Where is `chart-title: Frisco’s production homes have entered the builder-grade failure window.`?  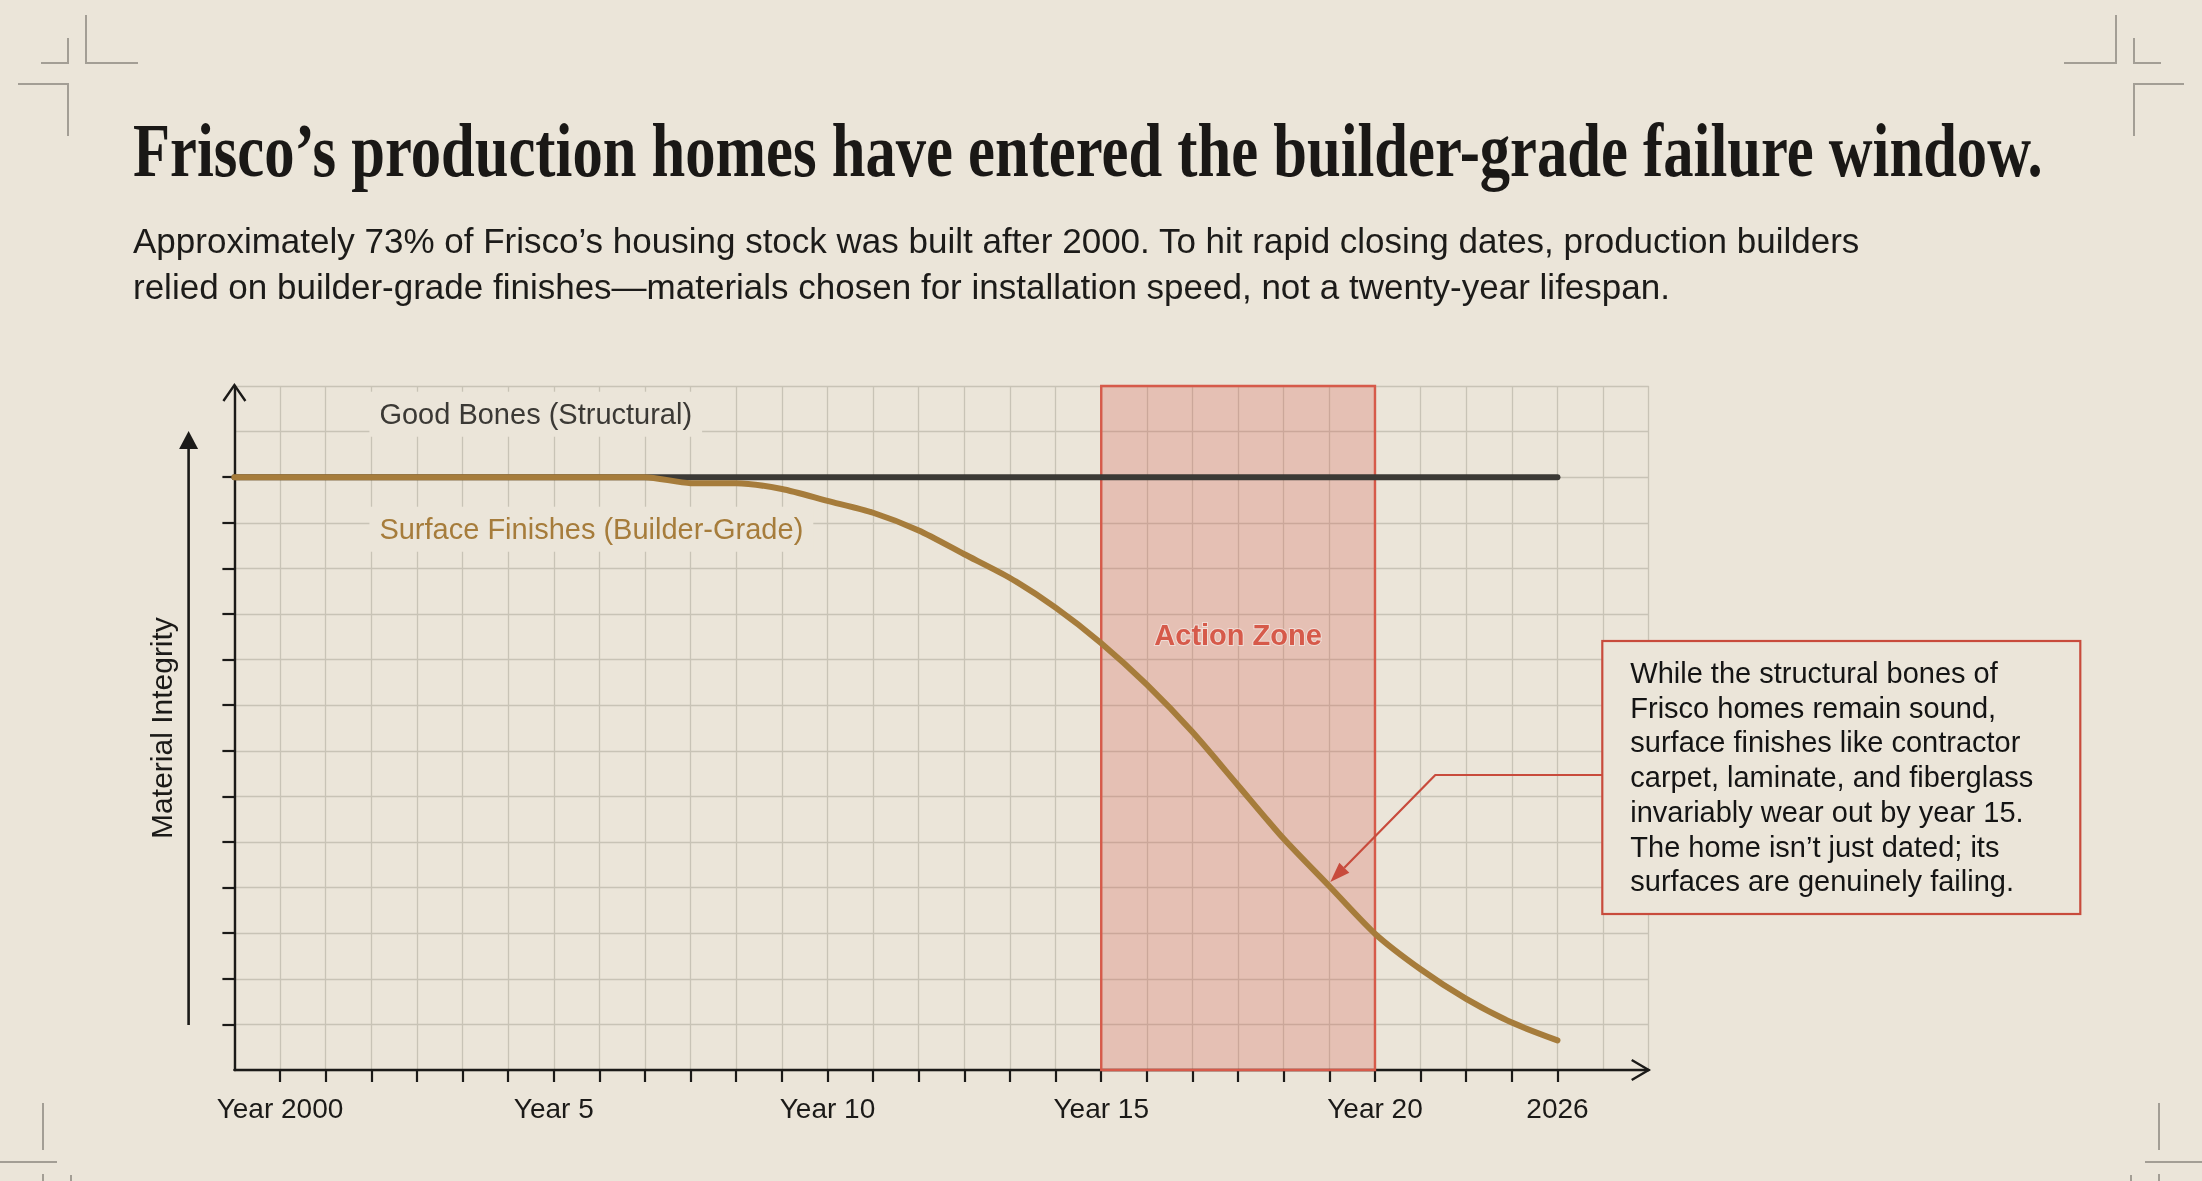
chart-title: Frisco’s production homes have entered the builder-grade failure window. is located at coordinates (1088, 150).